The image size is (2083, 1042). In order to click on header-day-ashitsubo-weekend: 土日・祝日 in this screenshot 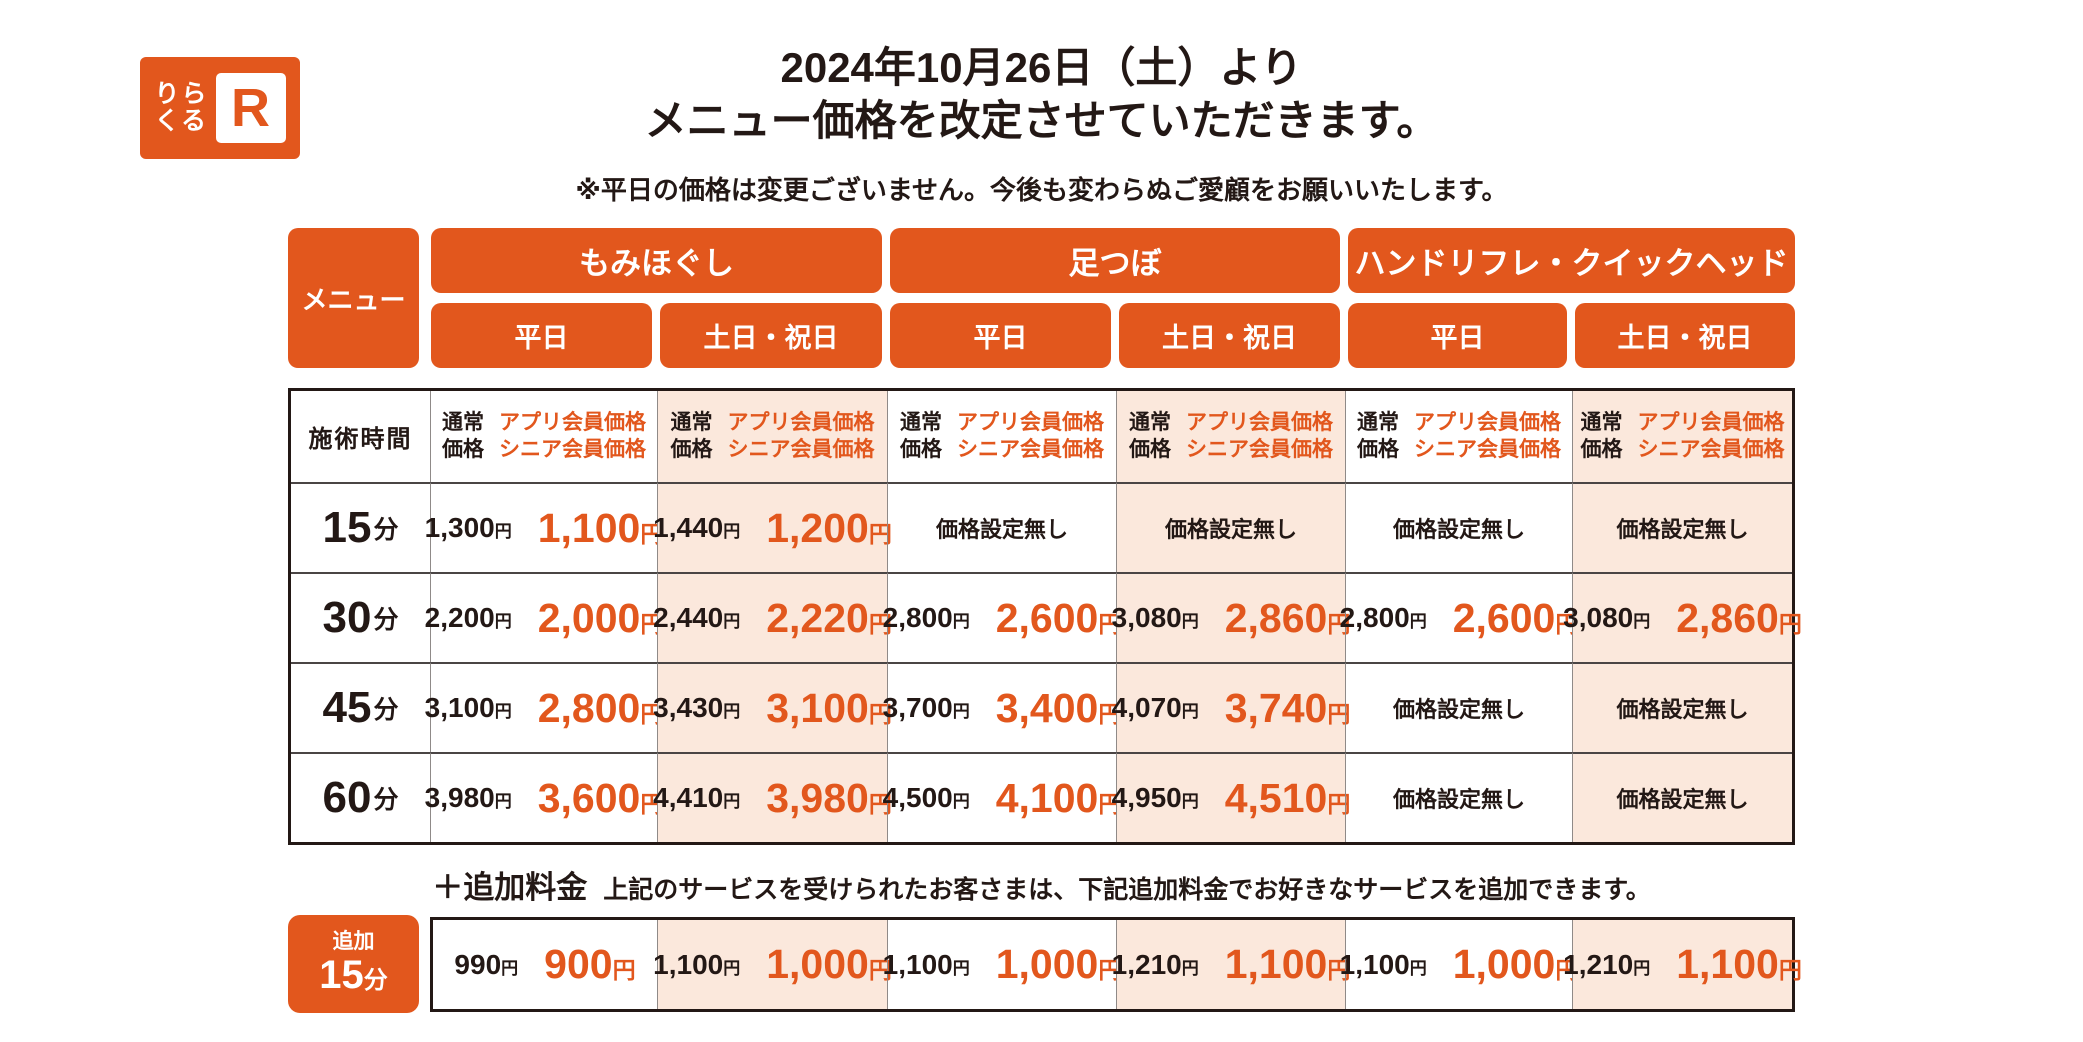, I will do `click(1229, 335)`.